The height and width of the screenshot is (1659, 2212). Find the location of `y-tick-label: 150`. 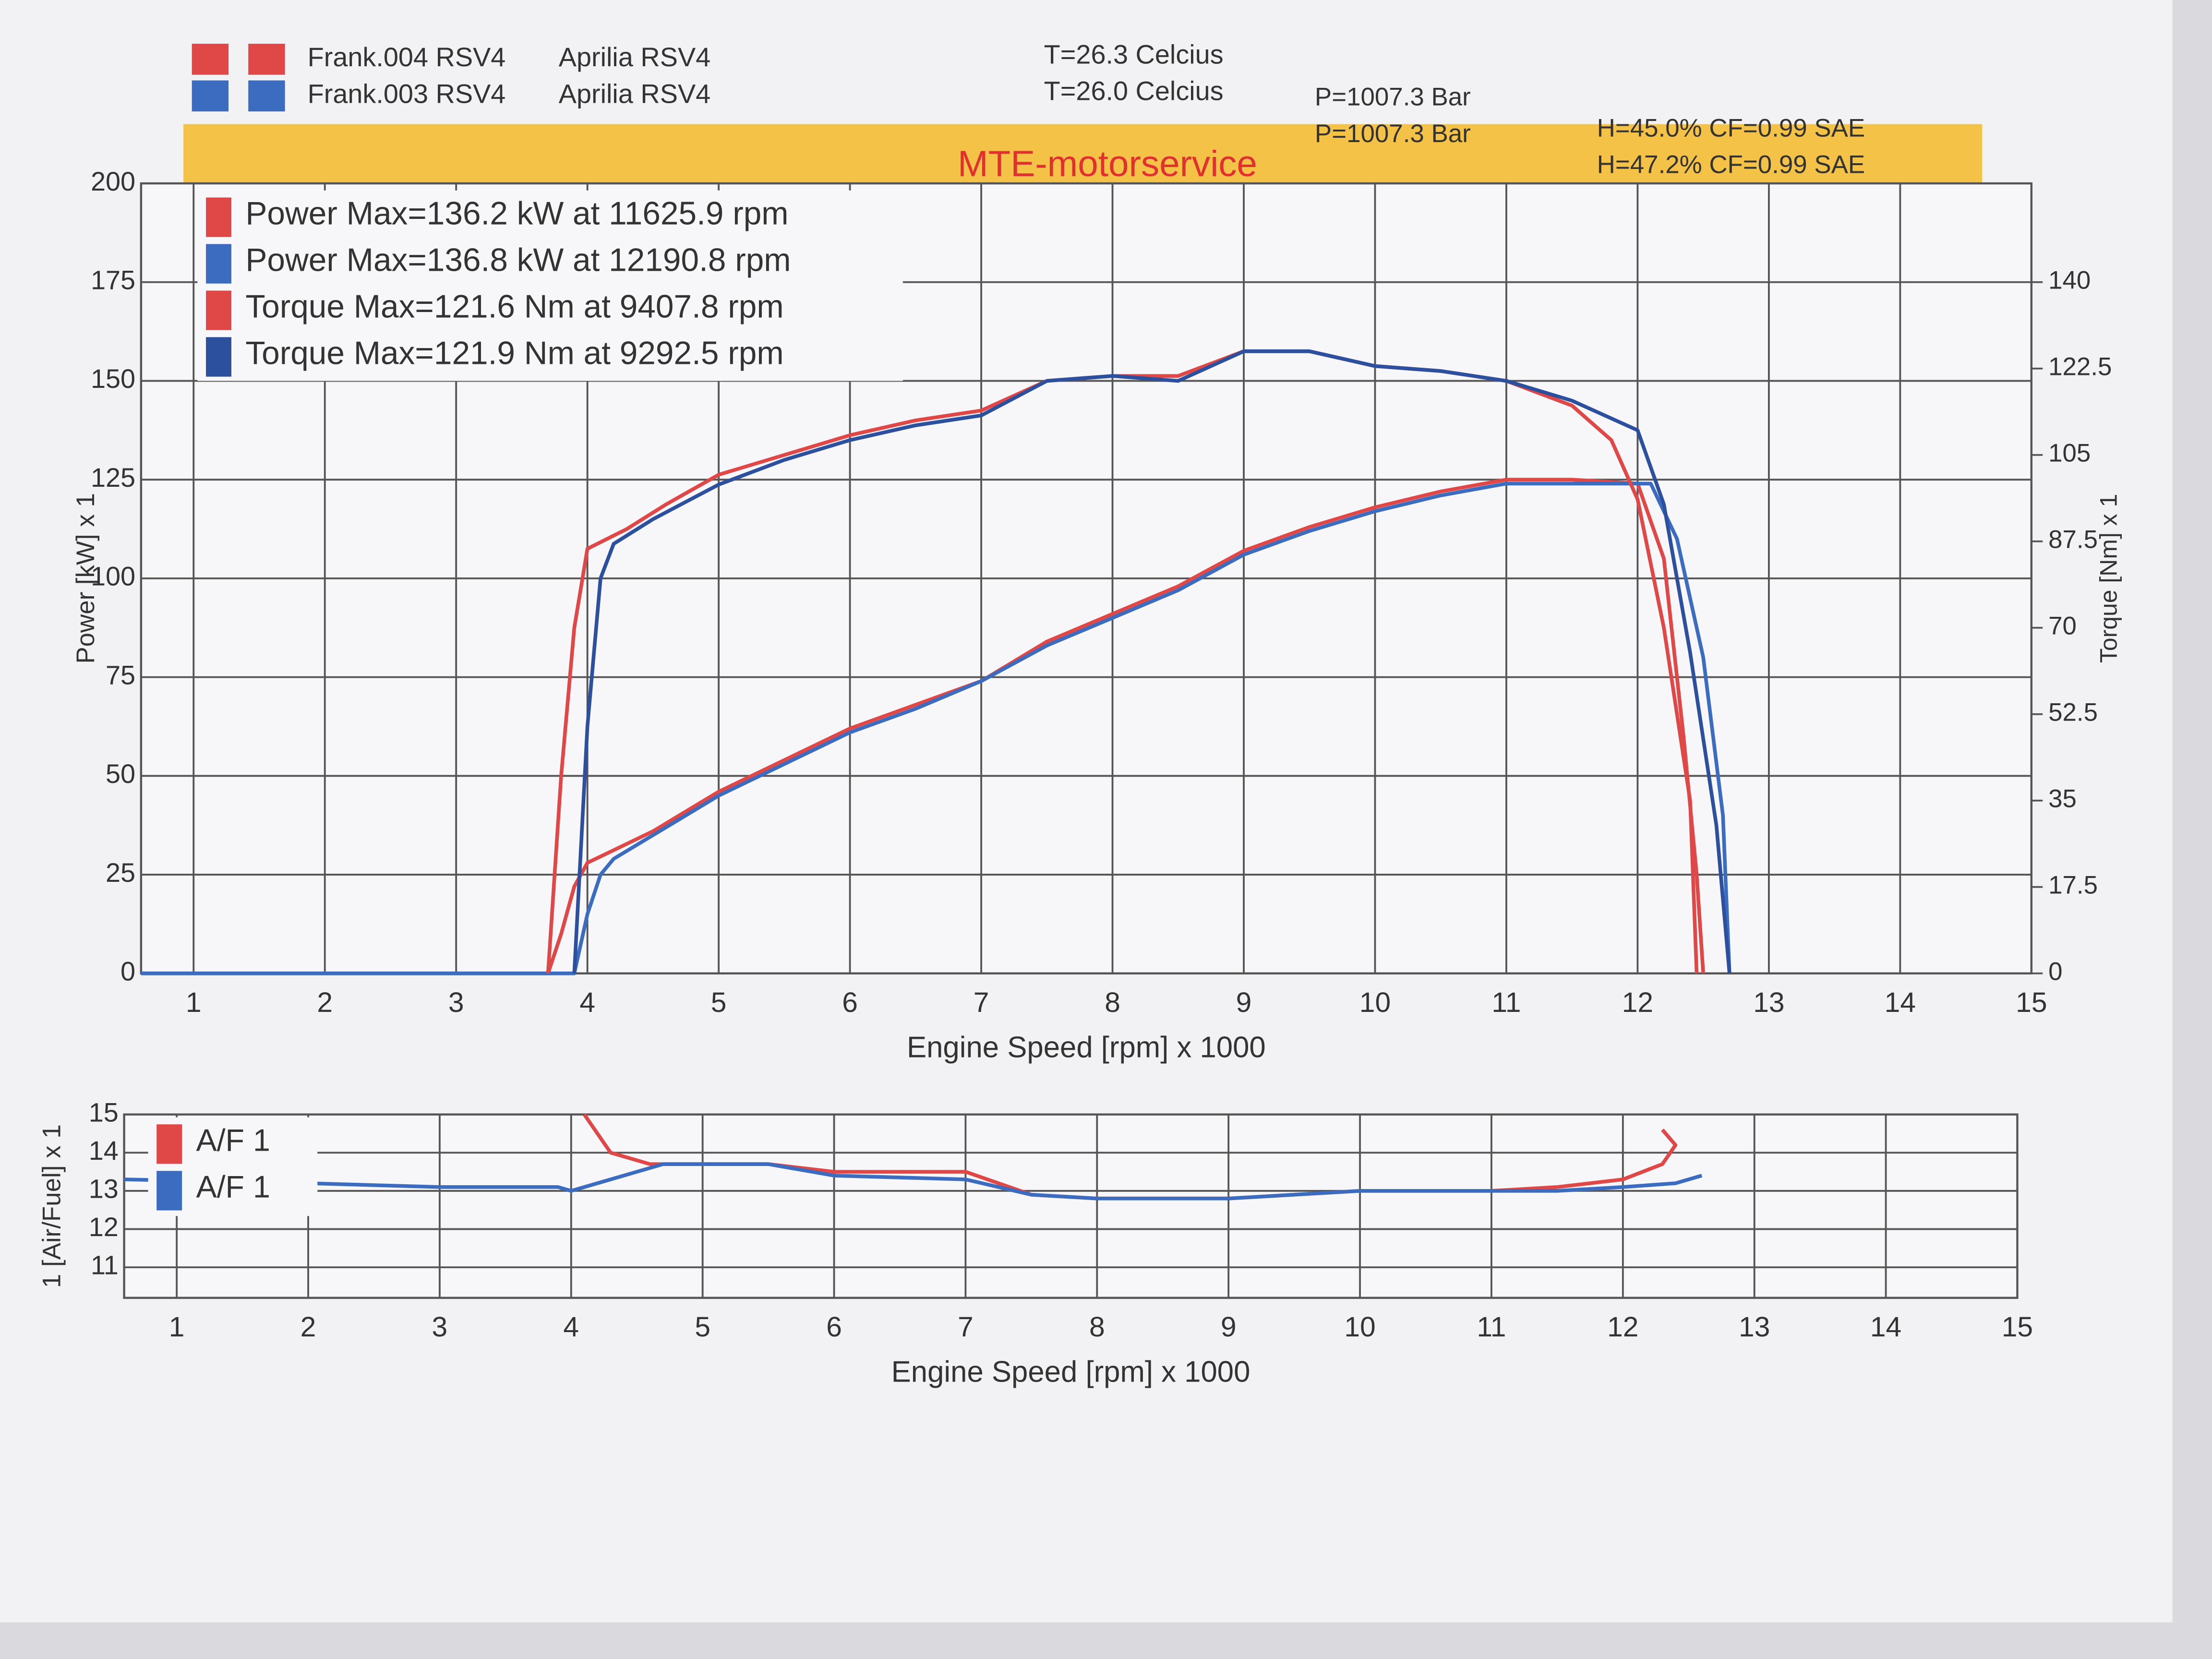

y-tick-label: 150 is located at coordinates (113, 378).